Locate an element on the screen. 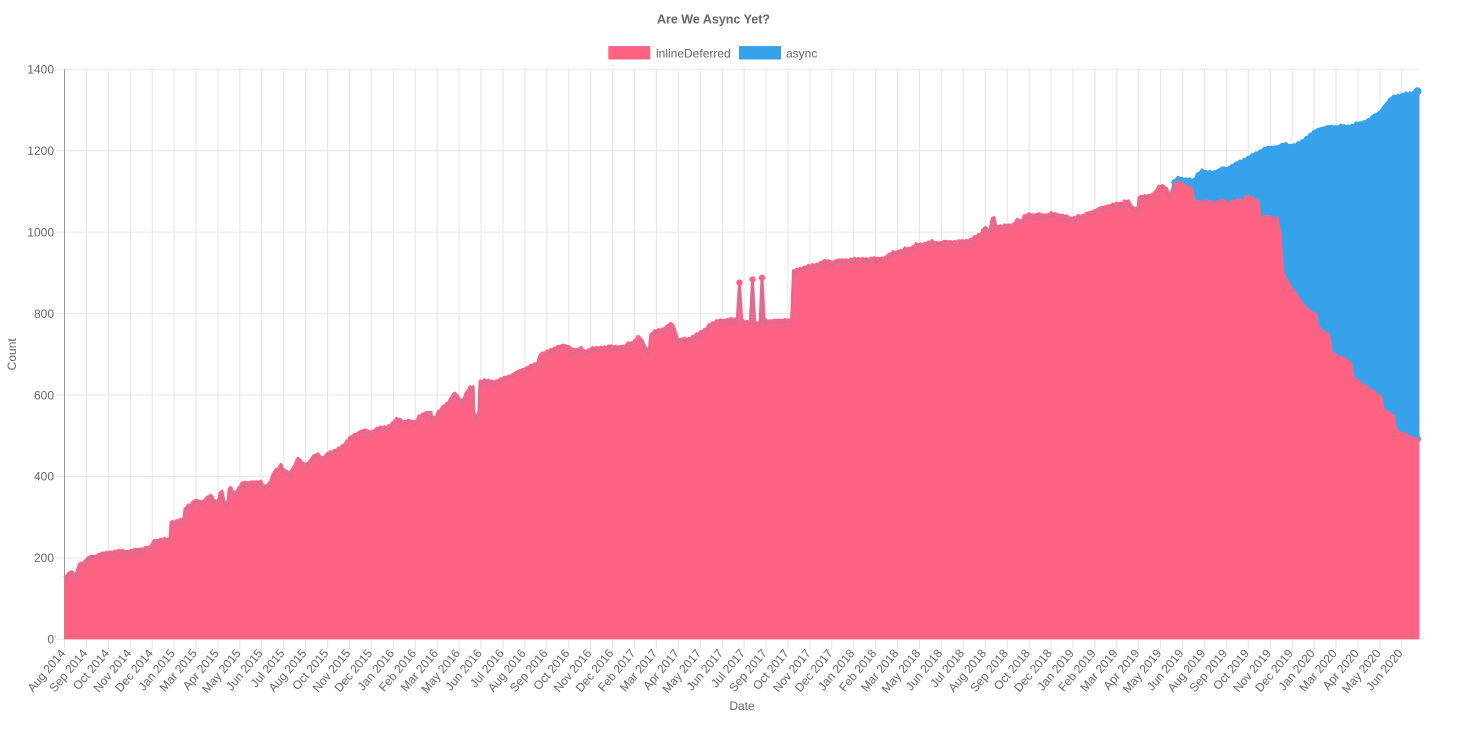  svg-text: 1400 is located at coordinates (40, 70).